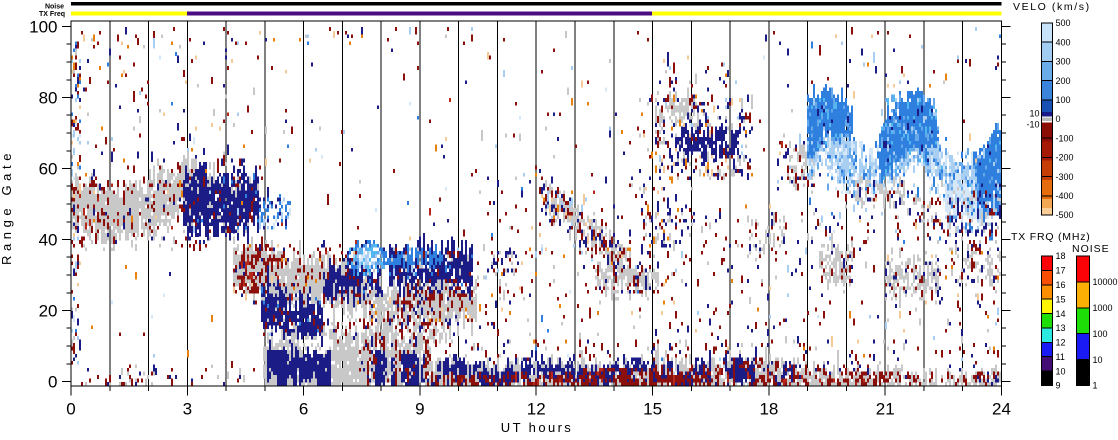 The width and height of the screenshot is (1118, 440). Describe the element at coordinates (1060, 357) in the screenshot. I see `svg-text: 11` at that location.